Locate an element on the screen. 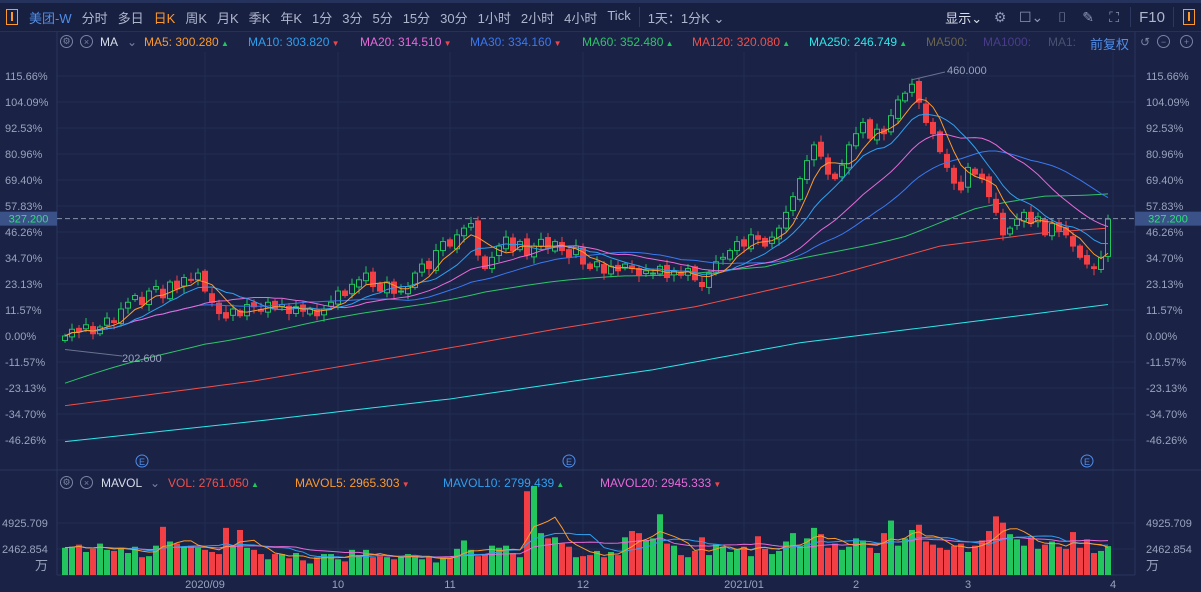 The image size is (1201, 592). symbol-name: 美团-W is located at coordinates (50, 18).